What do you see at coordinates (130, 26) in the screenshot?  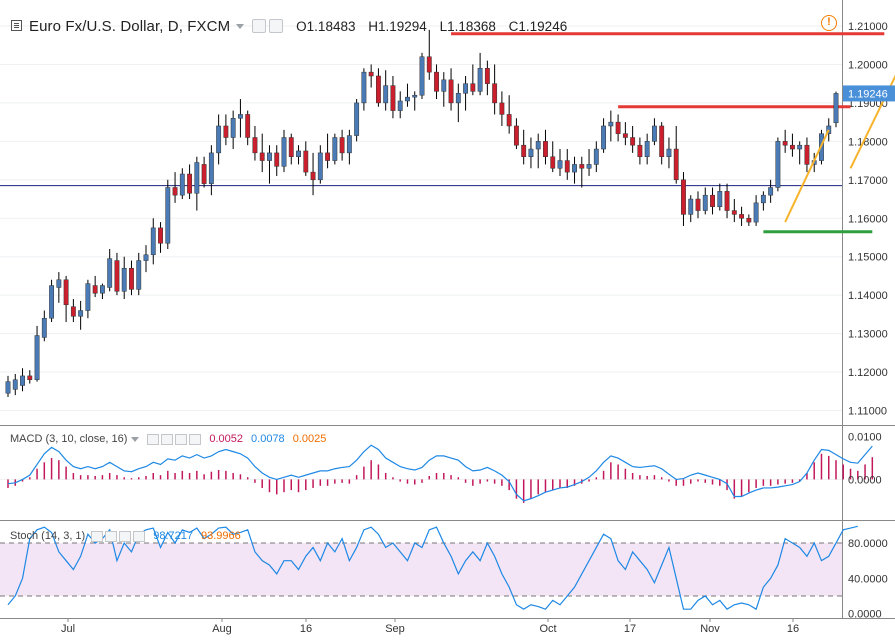 I see `symbol-title: Euro Fx/U.S. Dollar, D, FXCM` at bounding box center [130, 26].